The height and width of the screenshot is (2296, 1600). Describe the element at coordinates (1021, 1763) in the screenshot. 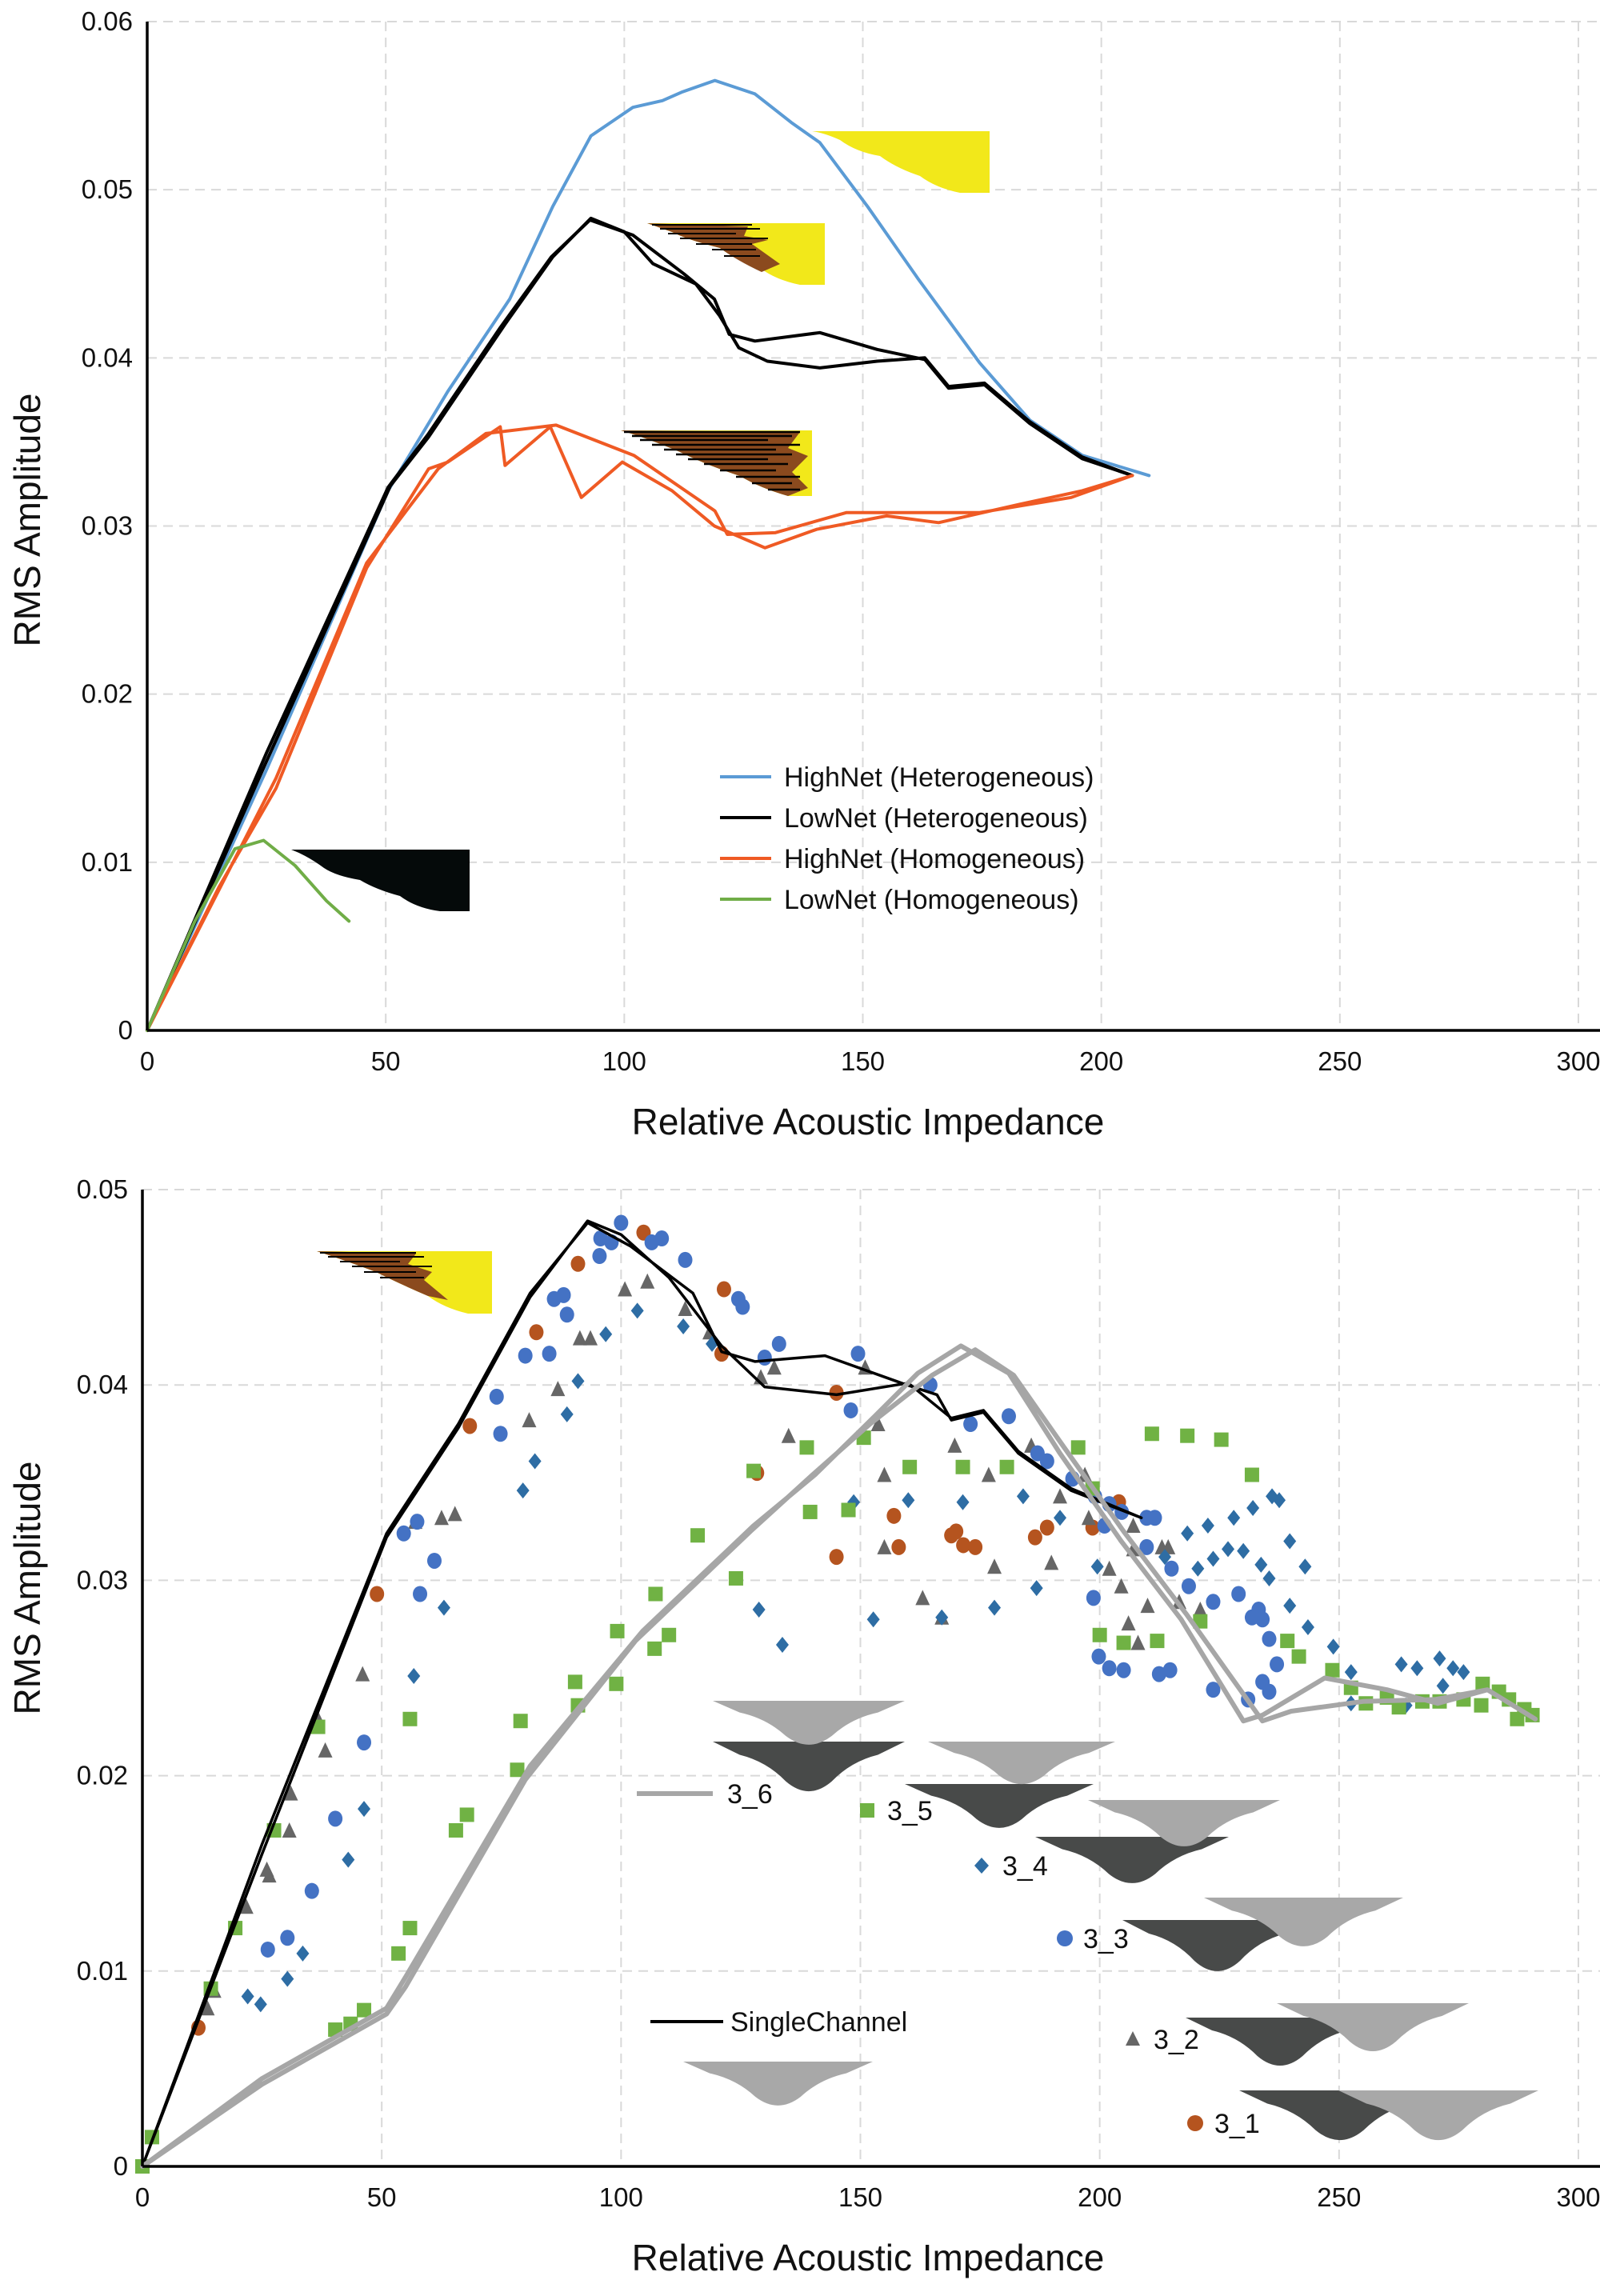

I see `section-3_5-light` at that location.